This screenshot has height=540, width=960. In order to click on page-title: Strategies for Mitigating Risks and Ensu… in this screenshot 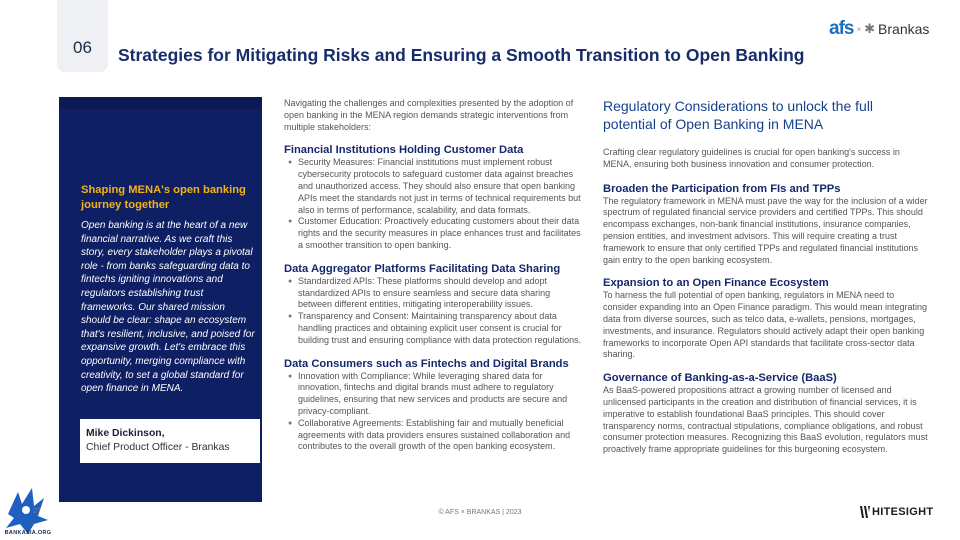, I will do `click(461, 55)`.